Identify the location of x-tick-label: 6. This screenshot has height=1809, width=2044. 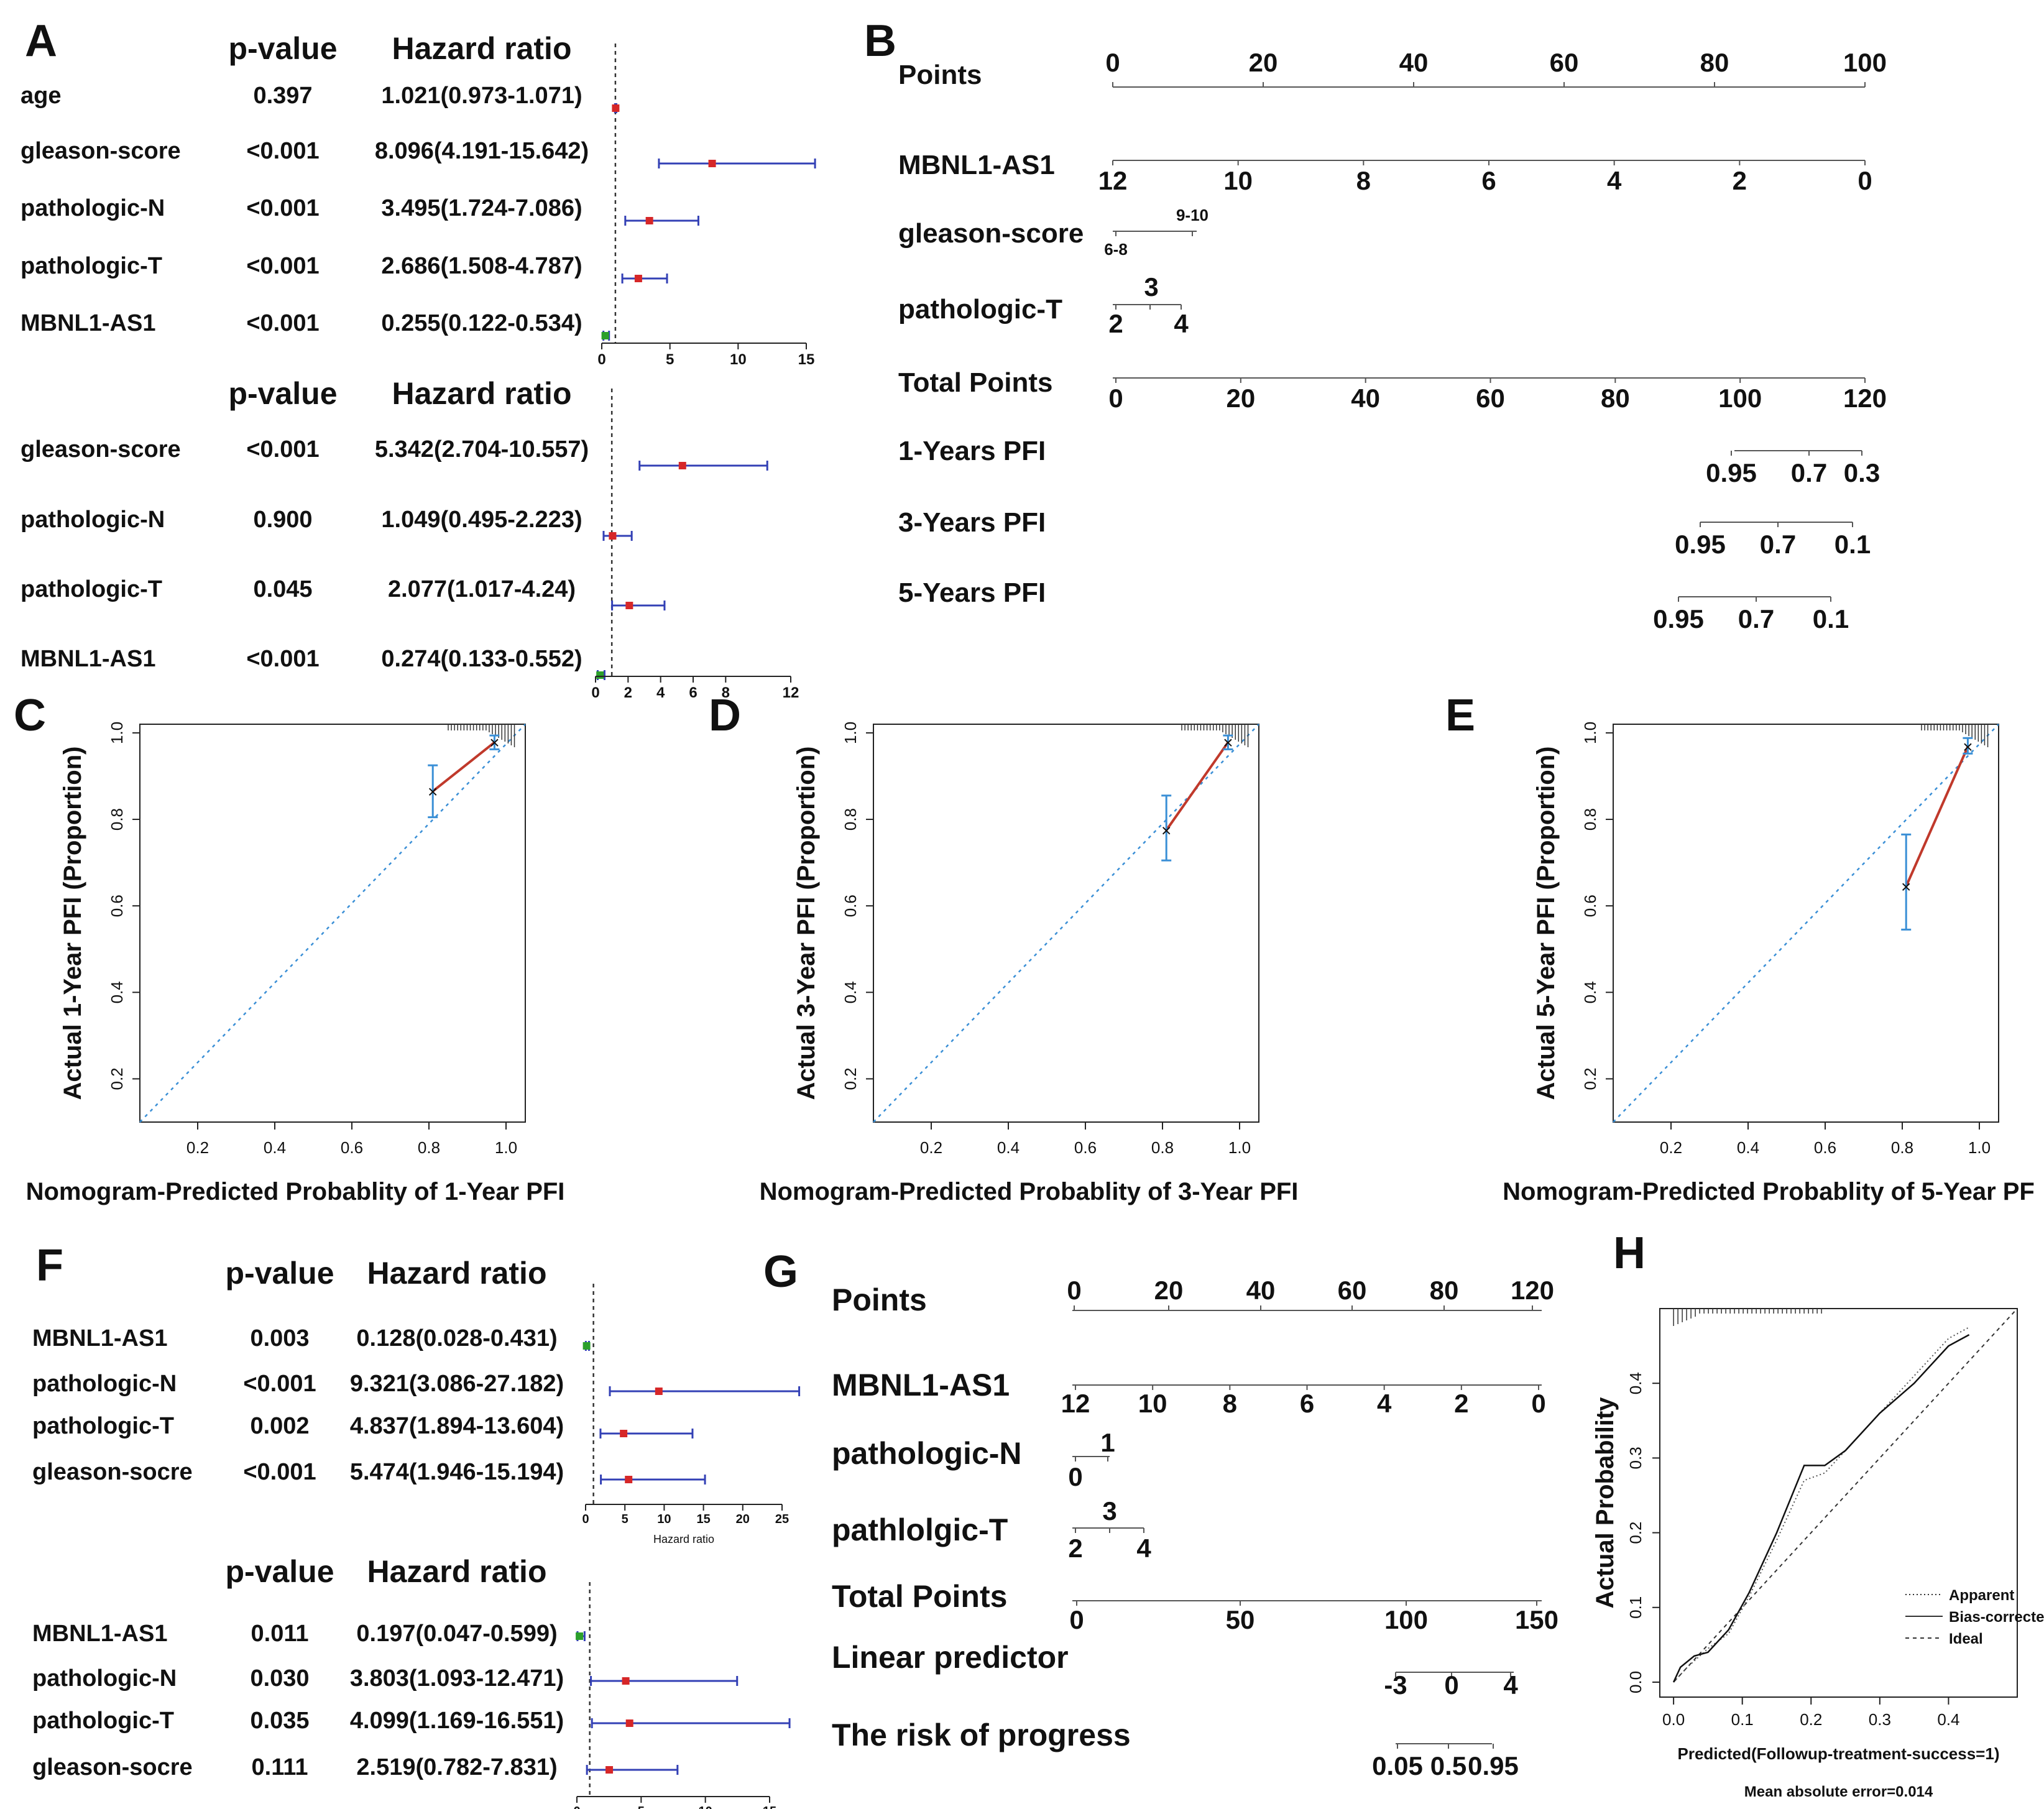
(693, 692).